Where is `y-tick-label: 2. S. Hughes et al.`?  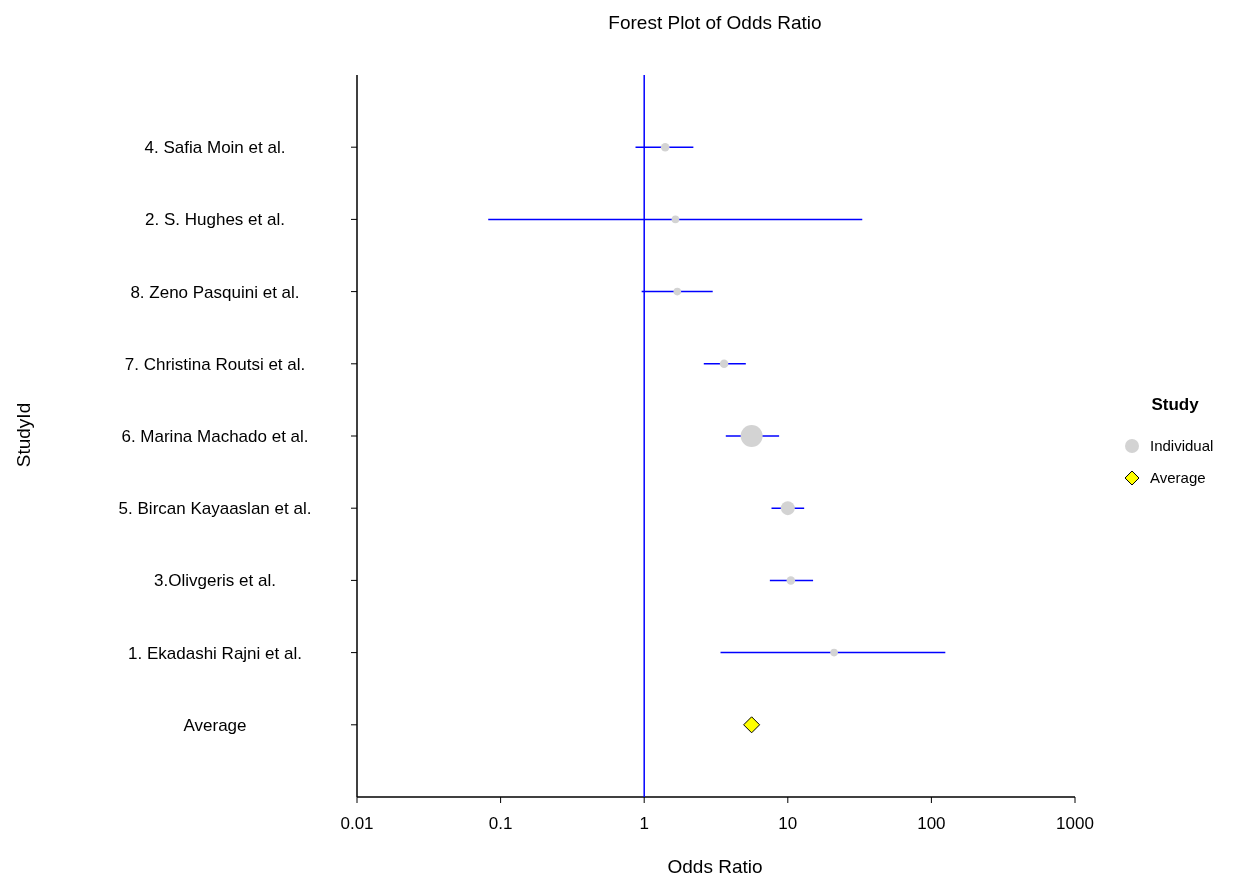
y-tick-label: 2. S. Hughes et al. is located at coordinates (215, 220).